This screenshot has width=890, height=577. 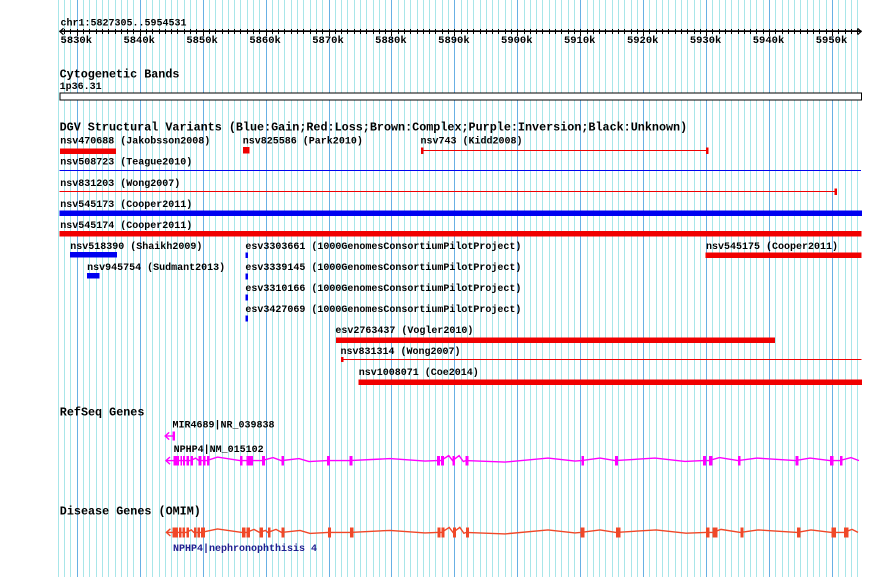 I want to click on svg-text: 5890k, so click(x=454, y=41).